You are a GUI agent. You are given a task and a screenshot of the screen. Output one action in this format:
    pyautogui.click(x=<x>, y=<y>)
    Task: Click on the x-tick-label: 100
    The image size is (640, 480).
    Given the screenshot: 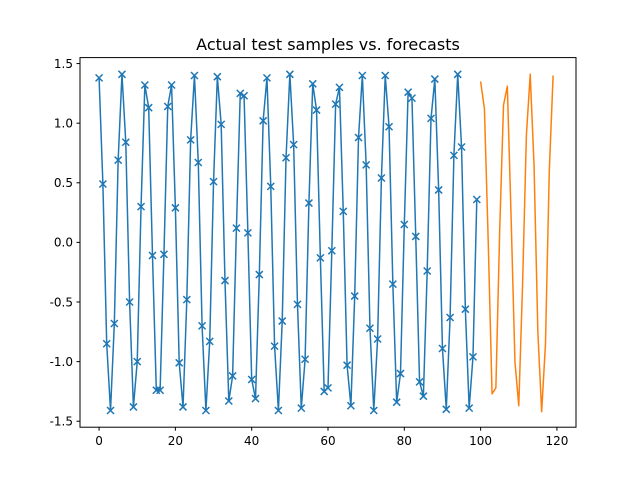 What is the action you would take?
    pyautogui.click(x=480, y=441)
    